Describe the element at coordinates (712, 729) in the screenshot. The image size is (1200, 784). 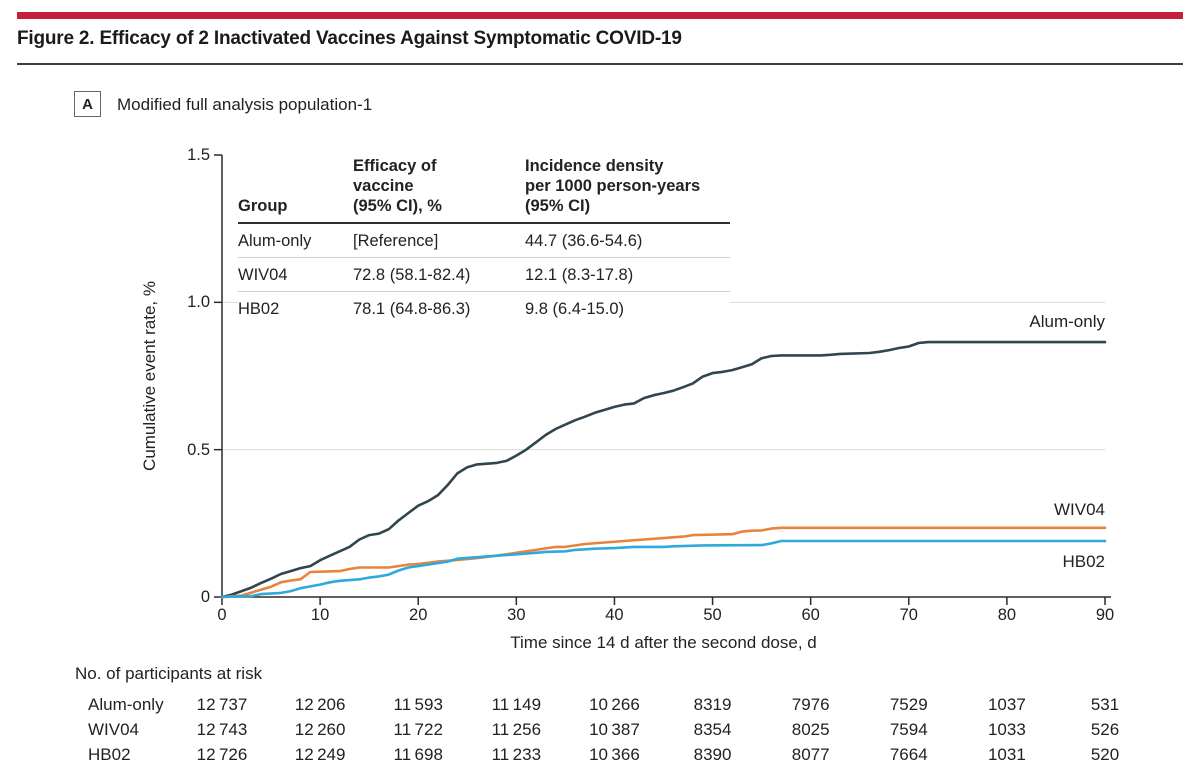
I see `risk-count: 8354` at that location.